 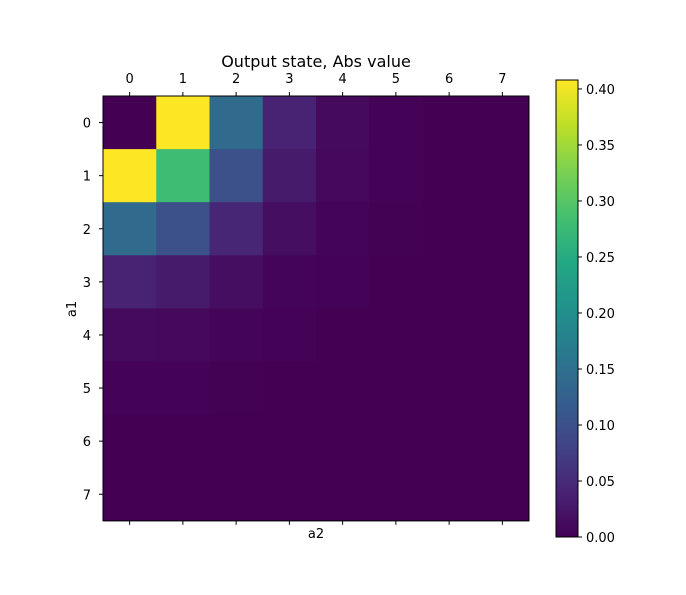 I want to click on y-tick-label: 0, so click(x=87, y=124).